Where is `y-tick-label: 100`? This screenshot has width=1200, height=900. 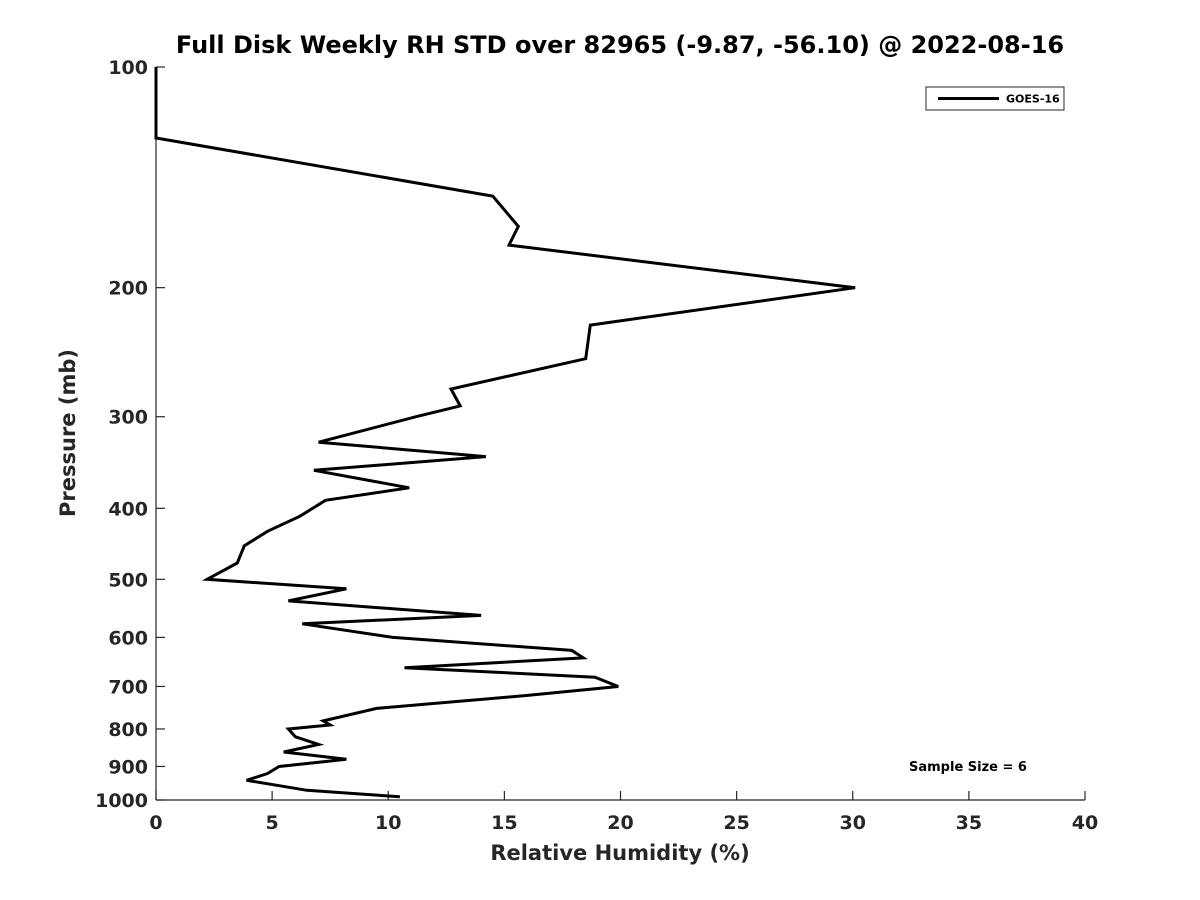 y-tick-label: 100 is located at coordinates (128, 68).